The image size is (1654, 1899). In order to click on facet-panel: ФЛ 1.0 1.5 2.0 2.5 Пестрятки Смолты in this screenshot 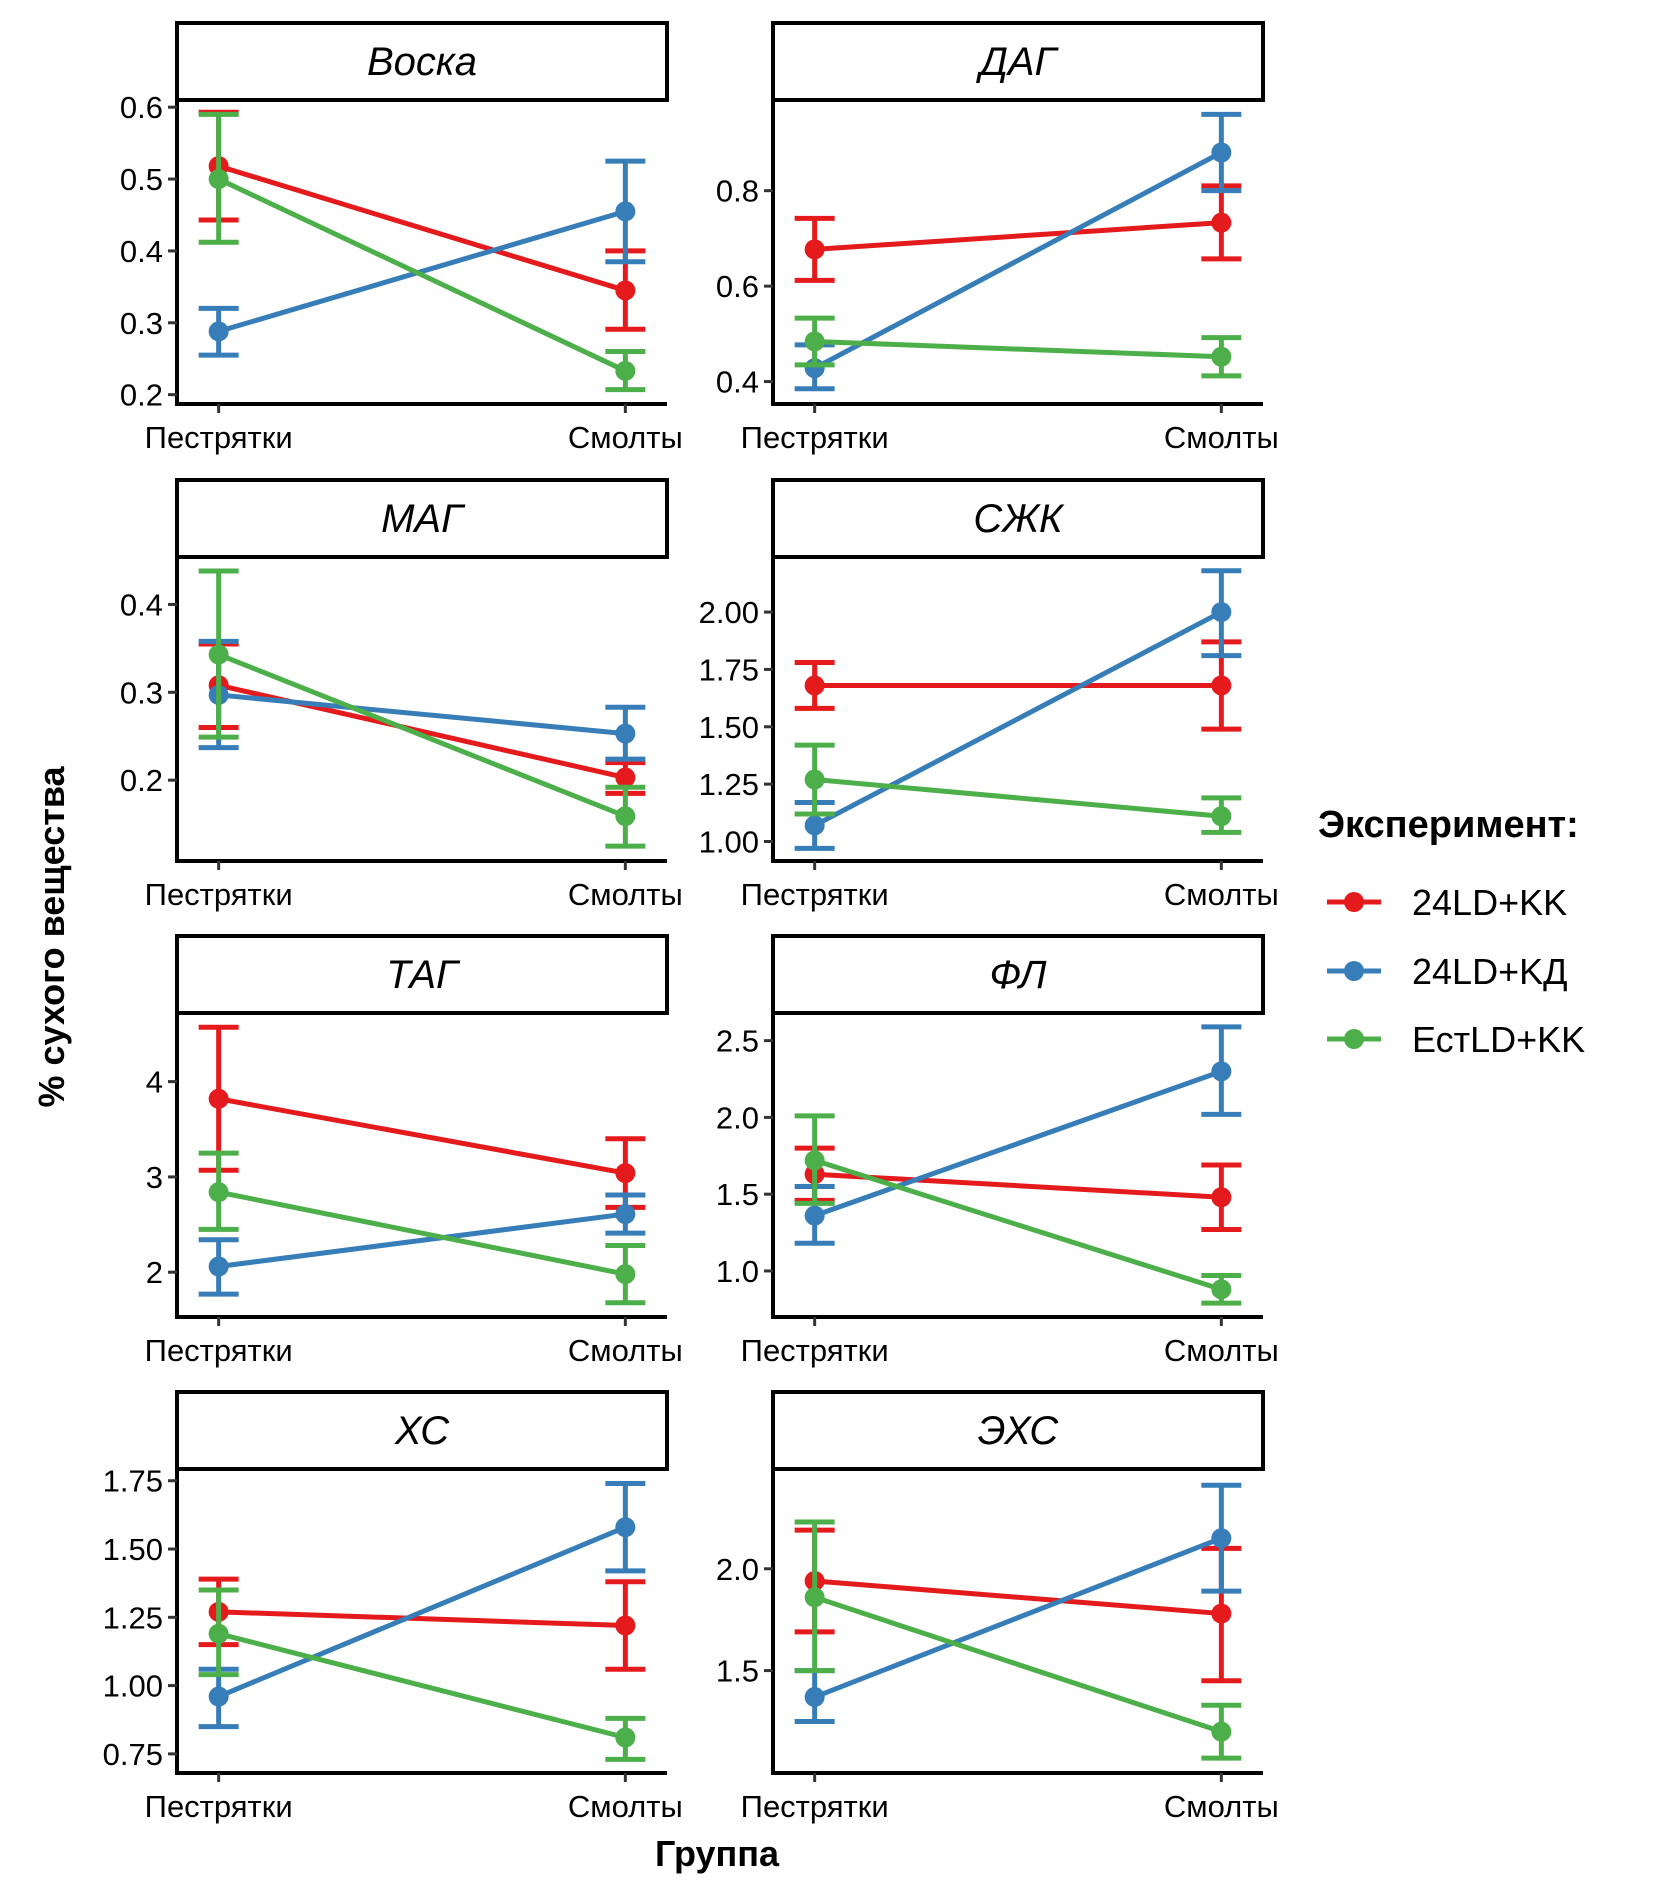, I will do `click(997, 1151)`.